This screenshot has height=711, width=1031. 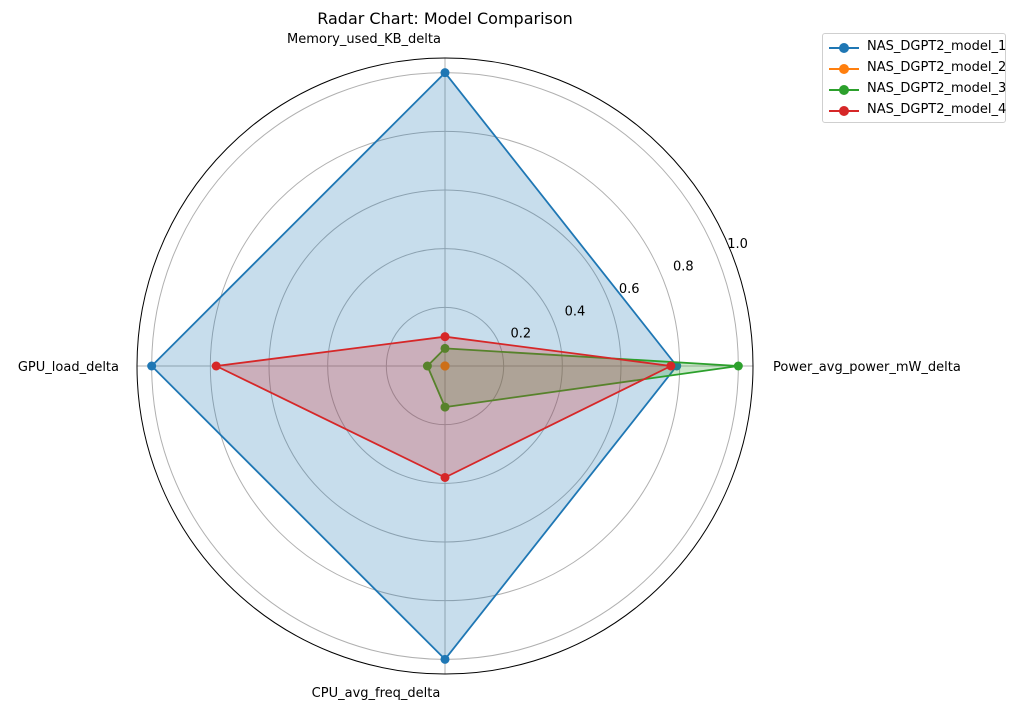 I want to click on r-tick-label: 0.2, so click(x=520, y=334).